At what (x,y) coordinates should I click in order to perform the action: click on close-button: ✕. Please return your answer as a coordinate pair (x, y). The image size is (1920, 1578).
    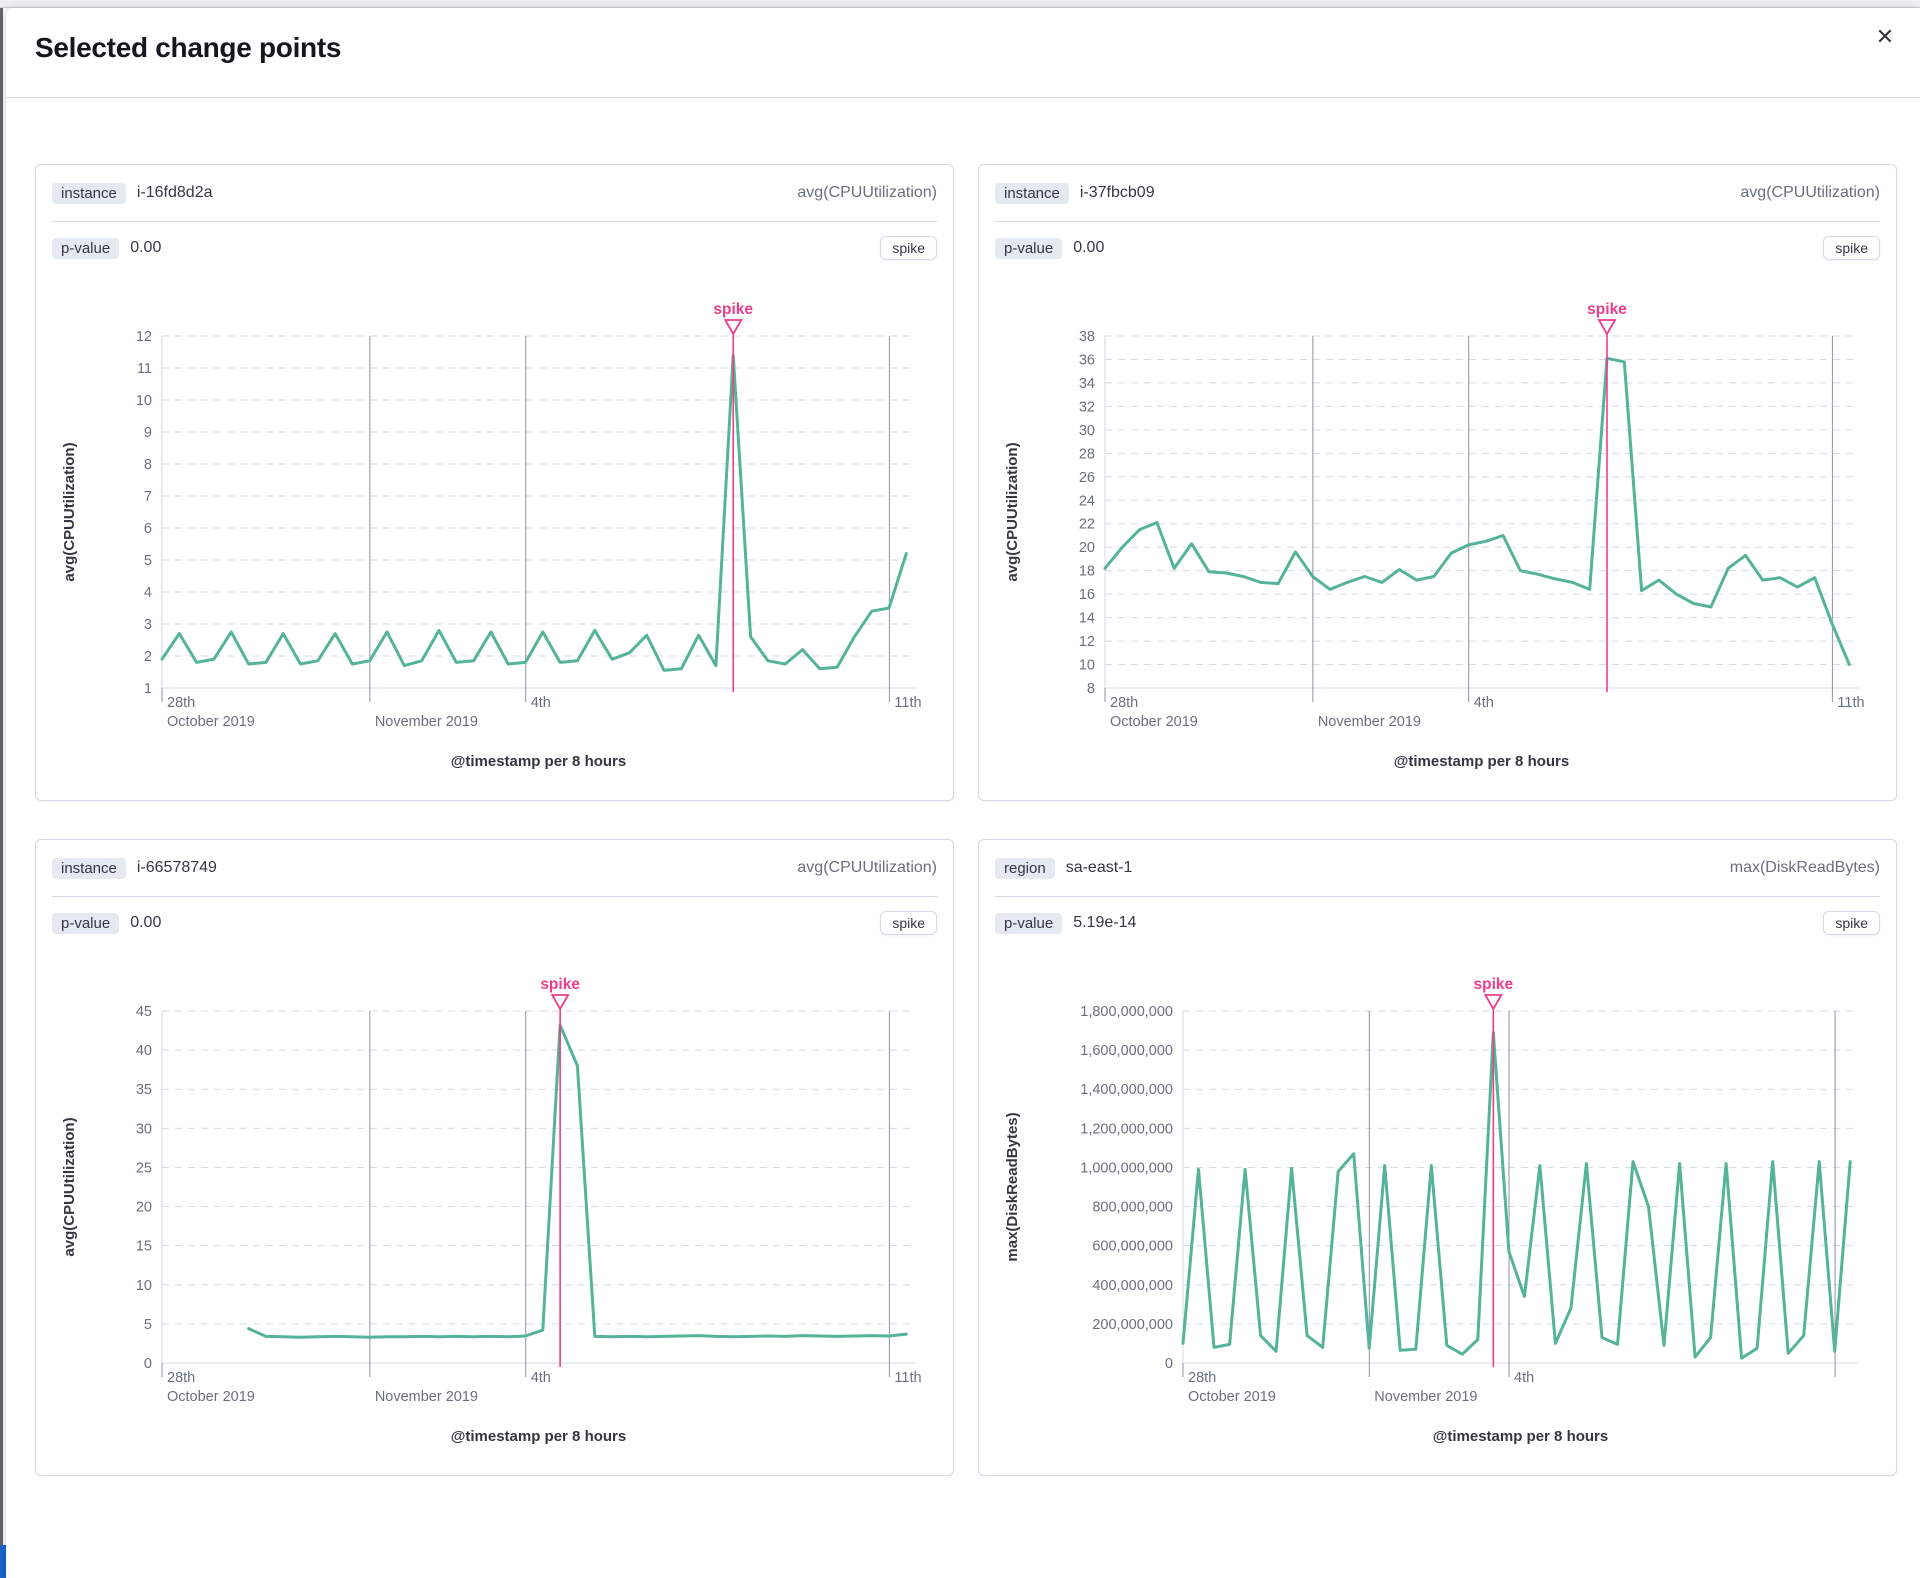
    Looking at the image, I should click on (1885, 37).